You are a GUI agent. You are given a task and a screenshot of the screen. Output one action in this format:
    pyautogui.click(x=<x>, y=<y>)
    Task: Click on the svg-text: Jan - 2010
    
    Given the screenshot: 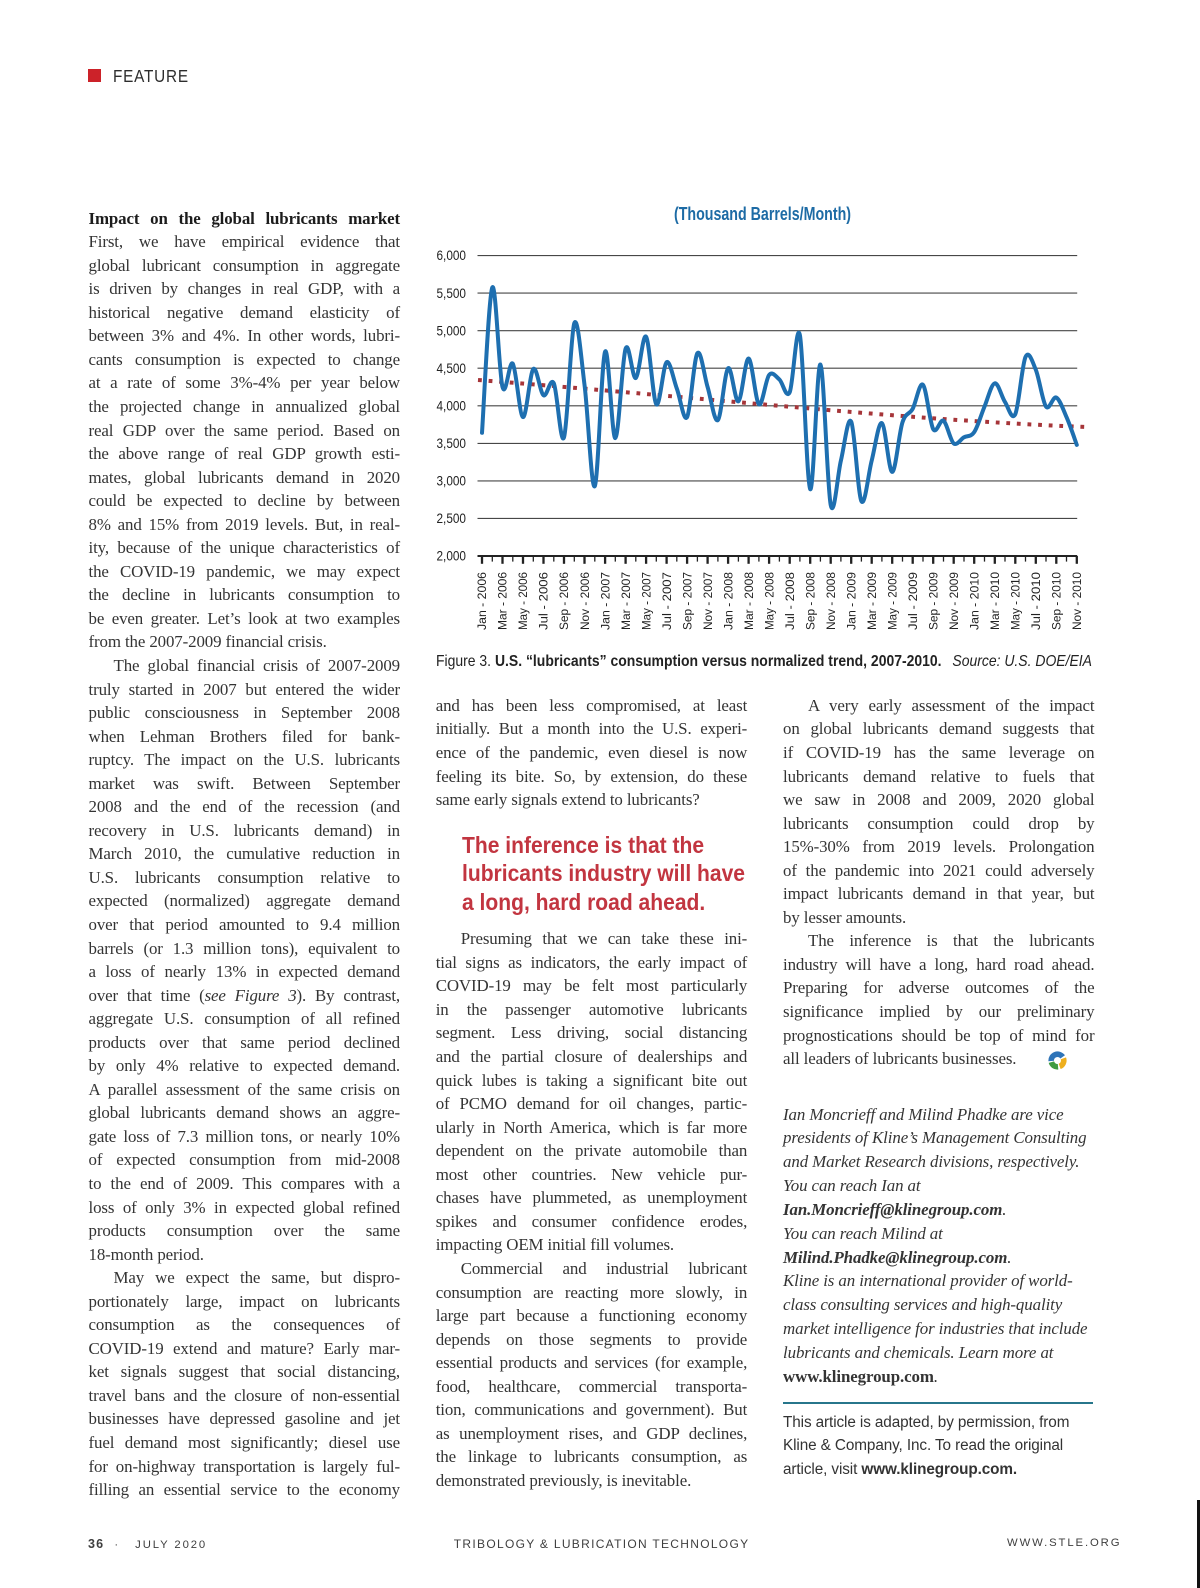 What is the action you would take?
    pyautogui.click(x=975, y=601)
    